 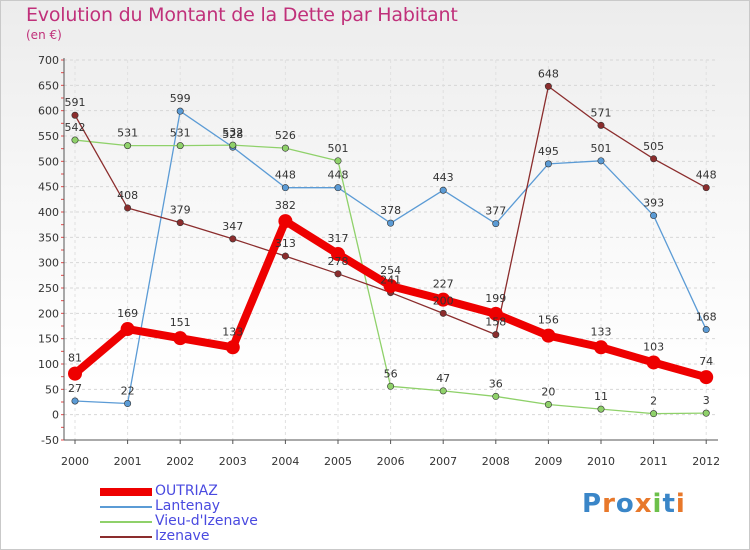 What do you see at coordinates (48, 161) in the screenshot?
I see `y-tick-label: 500` at bounding box center [48, 161].